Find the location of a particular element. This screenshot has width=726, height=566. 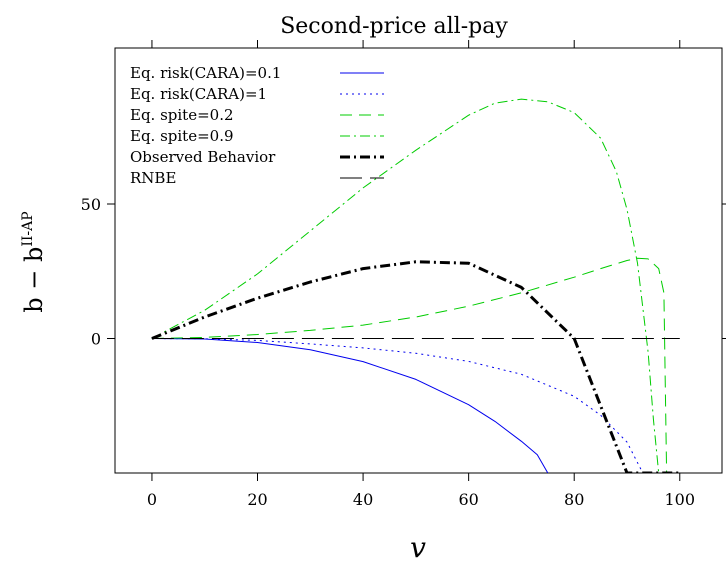

y-axis-label: b − b is located at coordinates (34, 280).